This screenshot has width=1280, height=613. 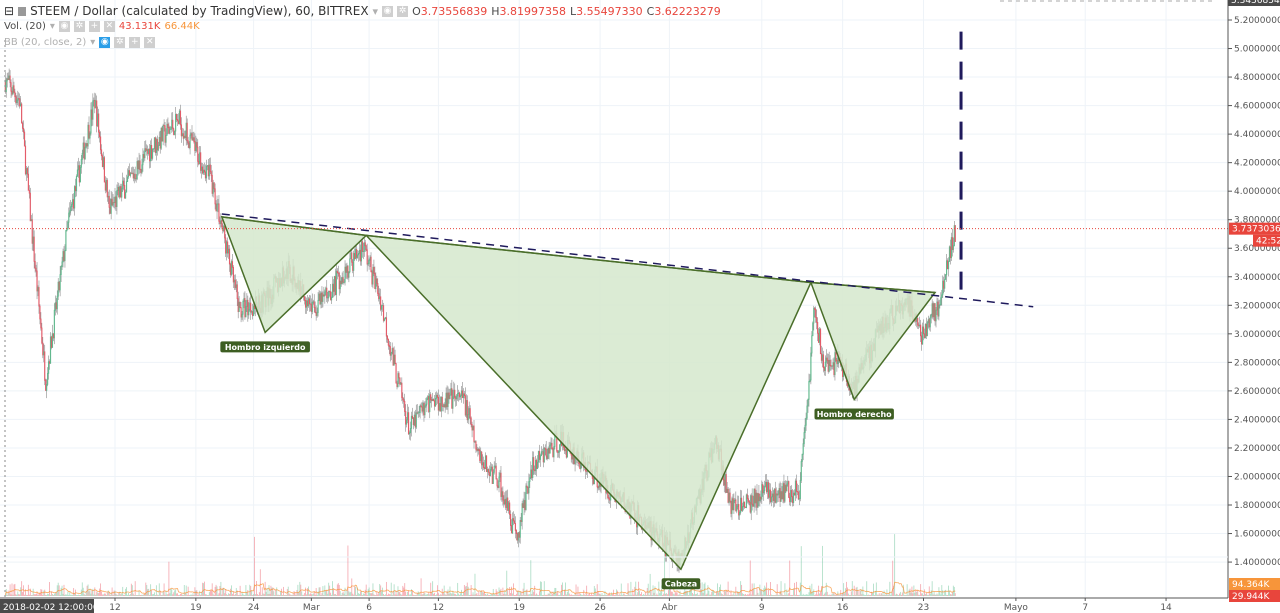 I want to click on volume-label-bg, so click(x=1254, y=596).